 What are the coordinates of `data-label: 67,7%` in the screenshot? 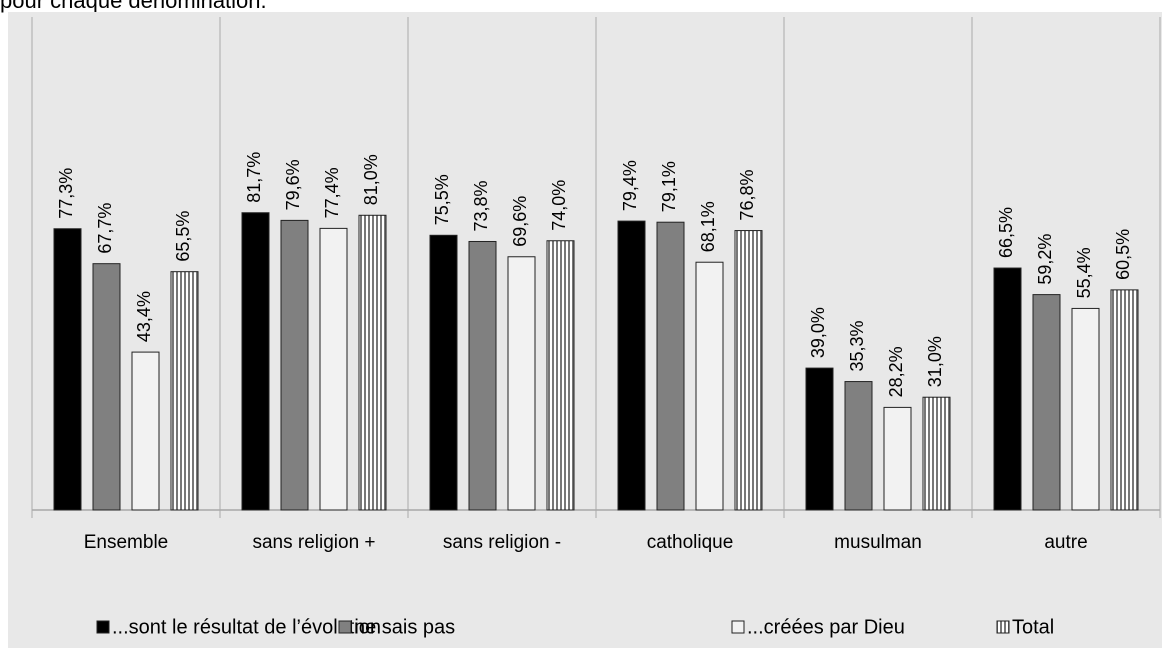 It's located at (105, 228).